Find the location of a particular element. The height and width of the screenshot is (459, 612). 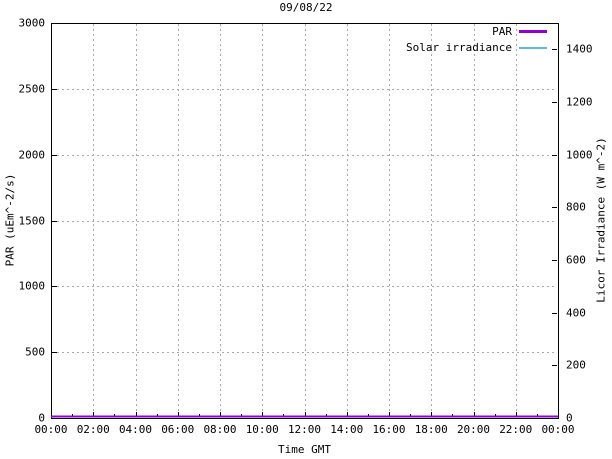

x-tick-label: 14:00 is located at coordinates (347, 429).